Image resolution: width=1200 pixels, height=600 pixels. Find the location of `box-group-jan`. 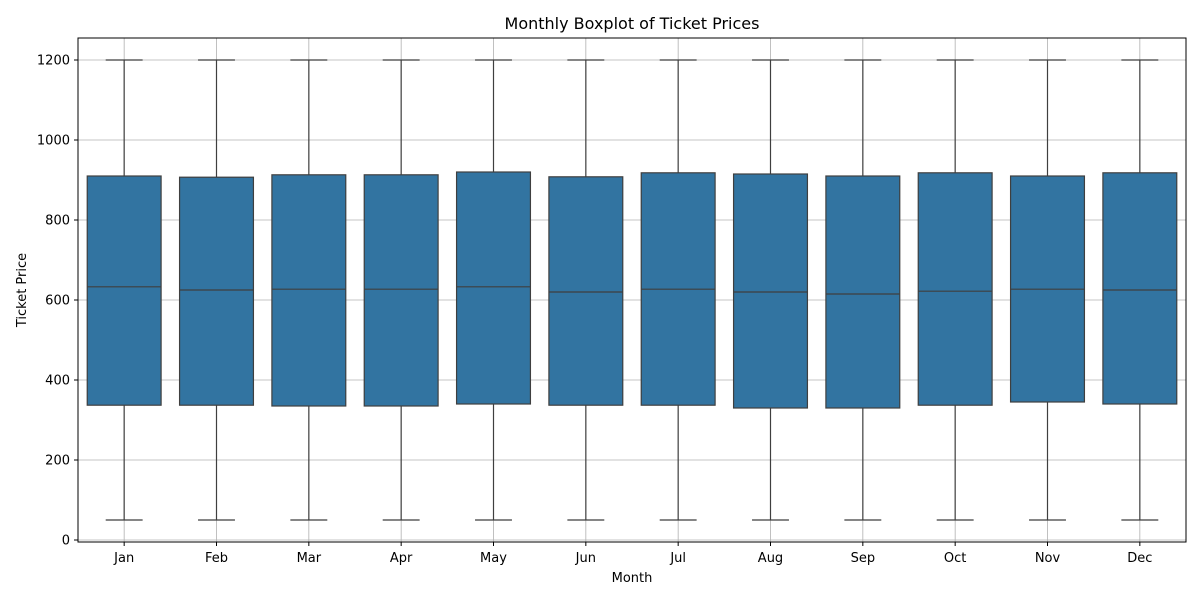

box-group-jan is located at coordinates (124, 290).